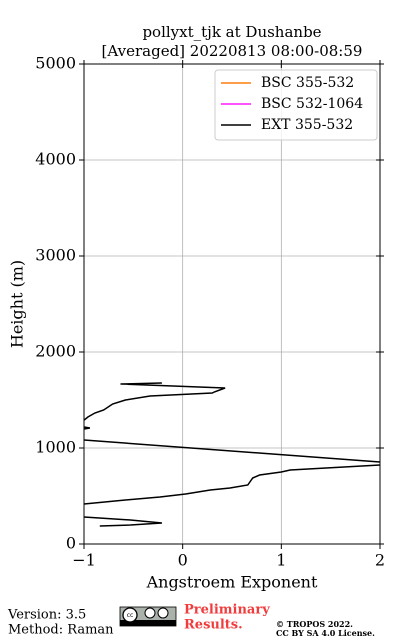 This screenshot has width=400, height=640. I want to click on legend: BSC 355-532 BSC 532-1064 EXT 355-532, so click(296, 105).